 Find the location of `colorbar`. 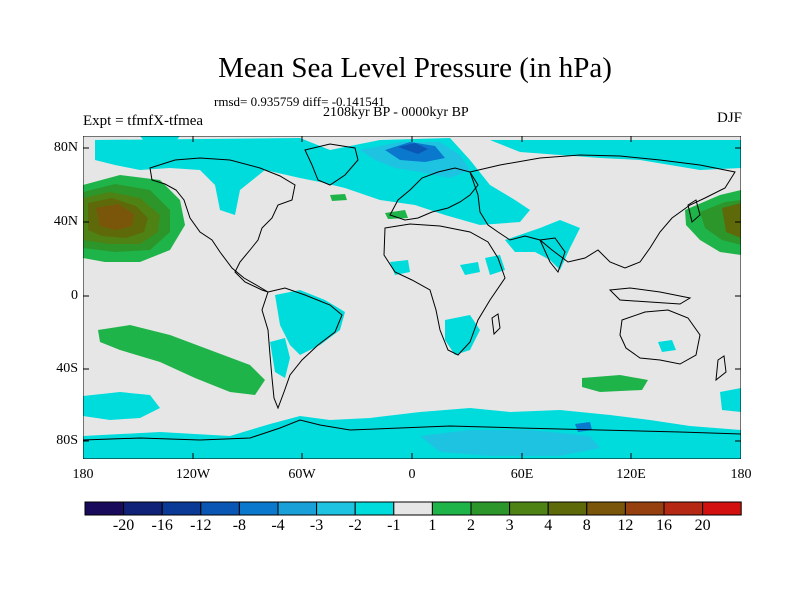

colorbar is located at coordinates (413, 508).